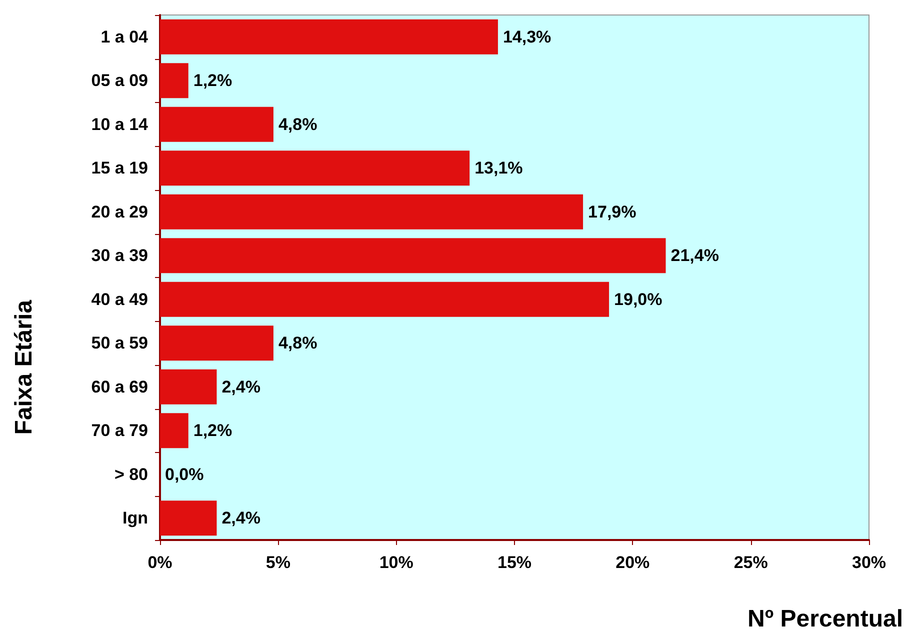 Image resolution: width=909 pixels, height=635 pixels. I want to click on data-label: 19,0%, so click(638, 299).